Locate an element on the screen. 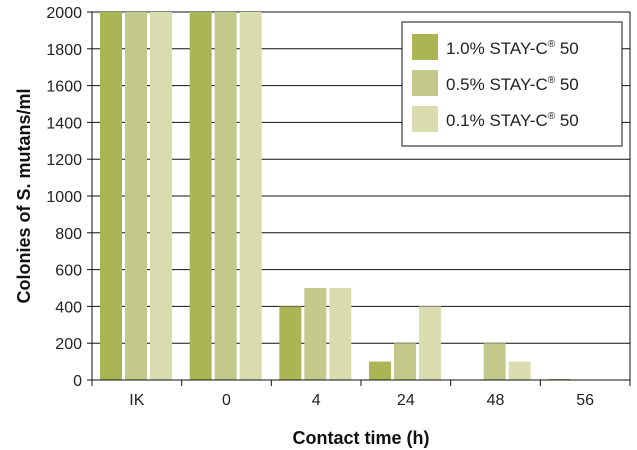 Image resolution: width=637 pixels, height=450 pixels. y-tick-label: 1400 is located at coordinates (64, 123).